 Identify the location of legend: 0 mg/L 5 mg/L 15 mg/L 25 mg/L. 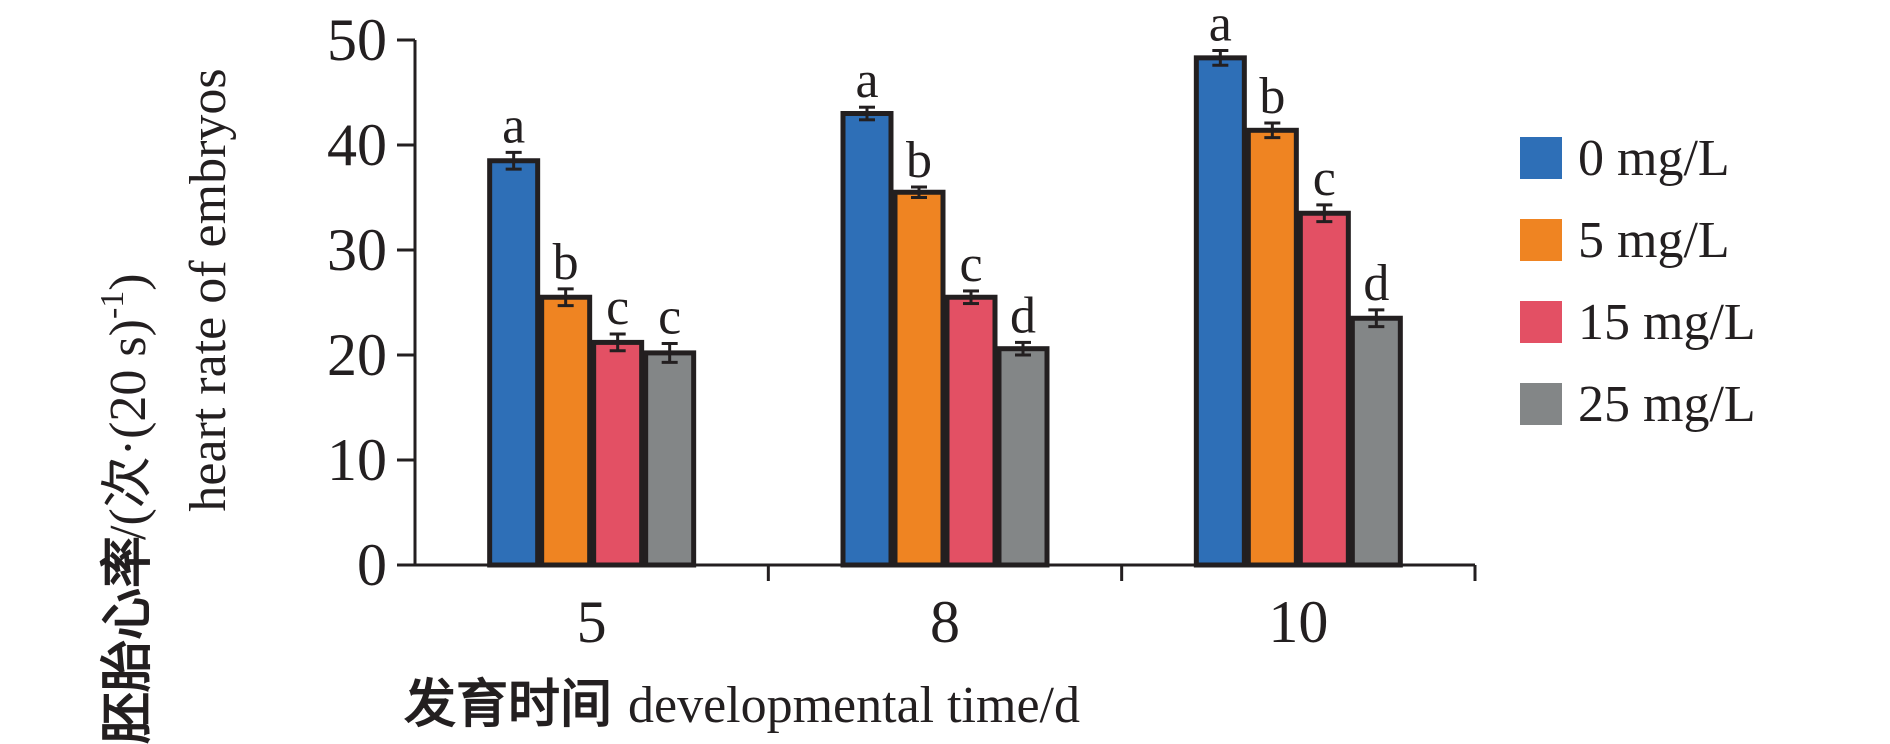
(1638, 281).